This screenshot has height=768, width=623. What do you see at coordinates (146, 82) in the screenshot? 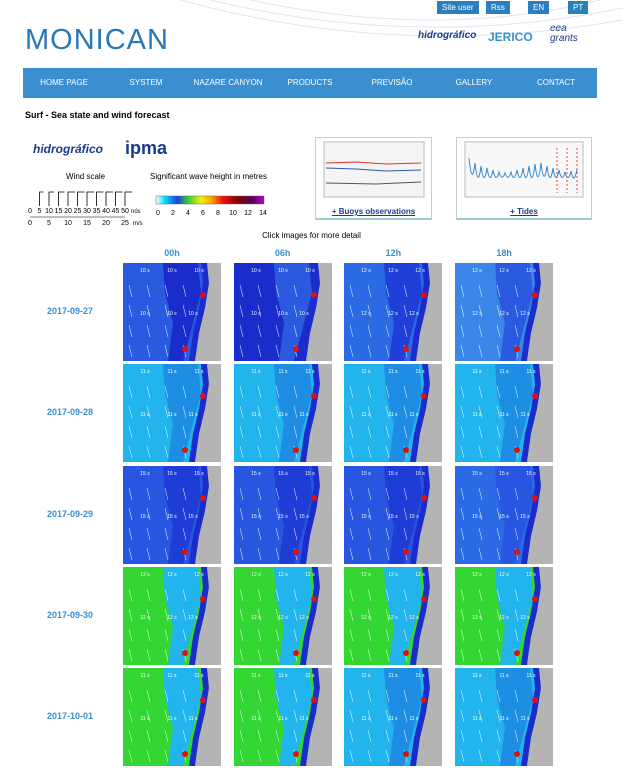
I see `nav-item: SYSTEM` at bounding box center [146, 82].